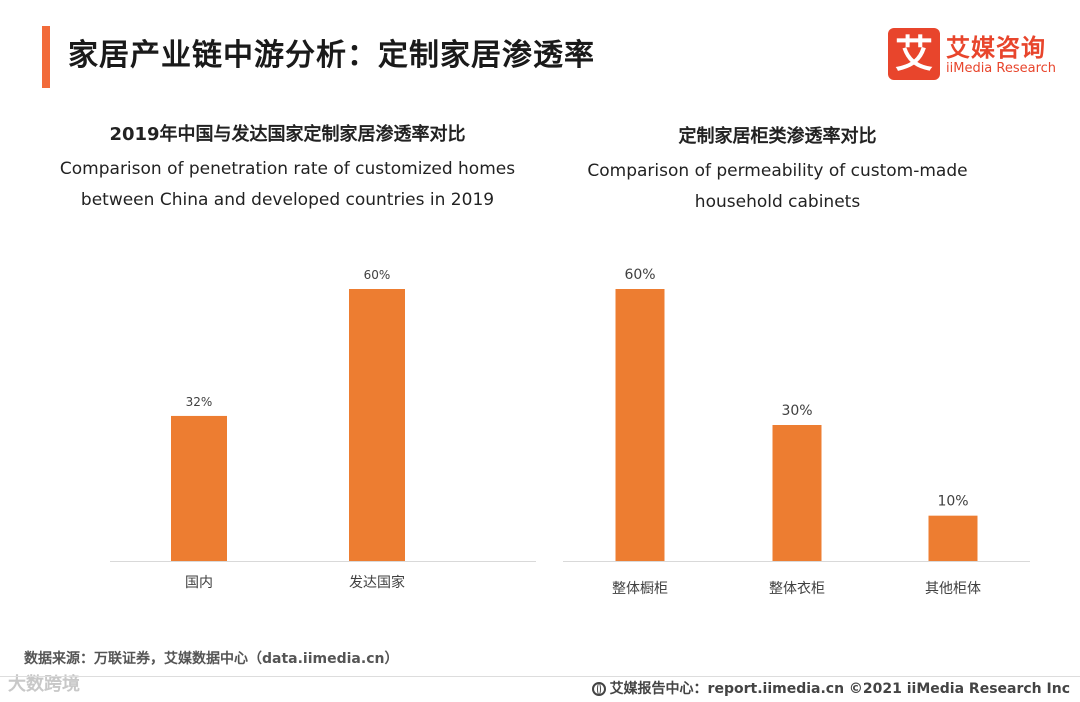  I want to click on right-category-label-3: 其他柜体, so click(953, 589).